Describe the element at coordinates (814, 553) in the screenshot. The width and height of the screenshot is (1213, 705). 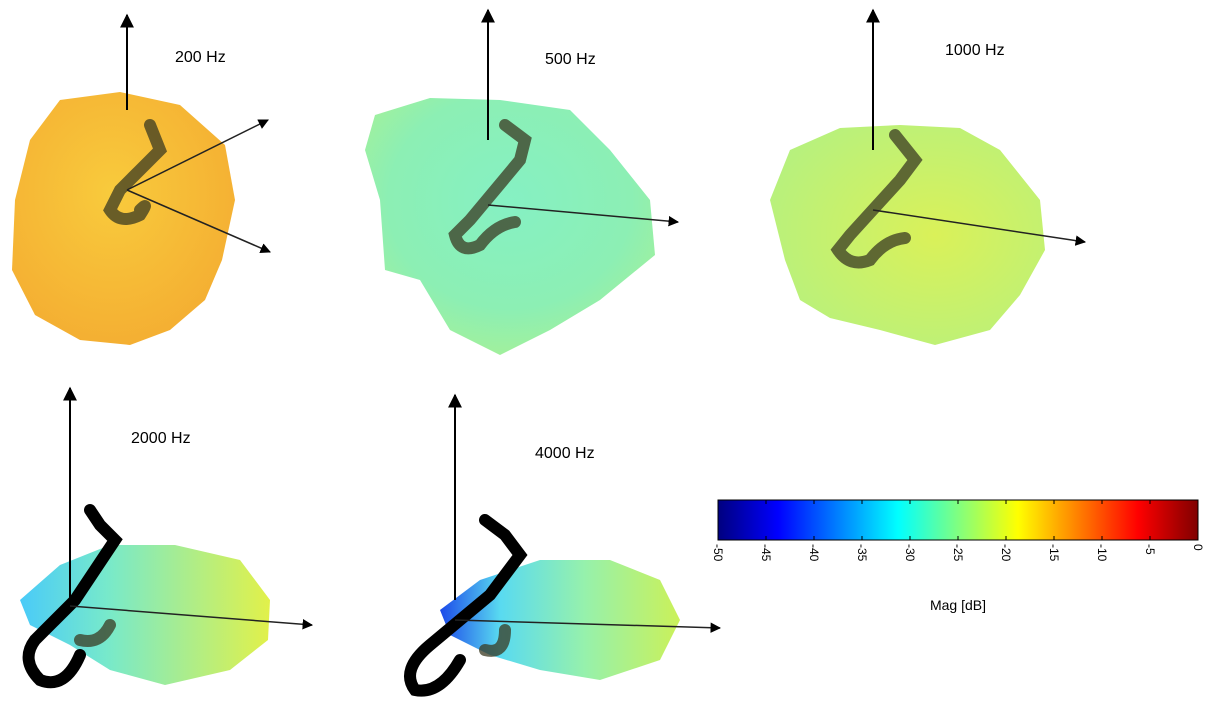
I see `tick-label: -40` at that location.